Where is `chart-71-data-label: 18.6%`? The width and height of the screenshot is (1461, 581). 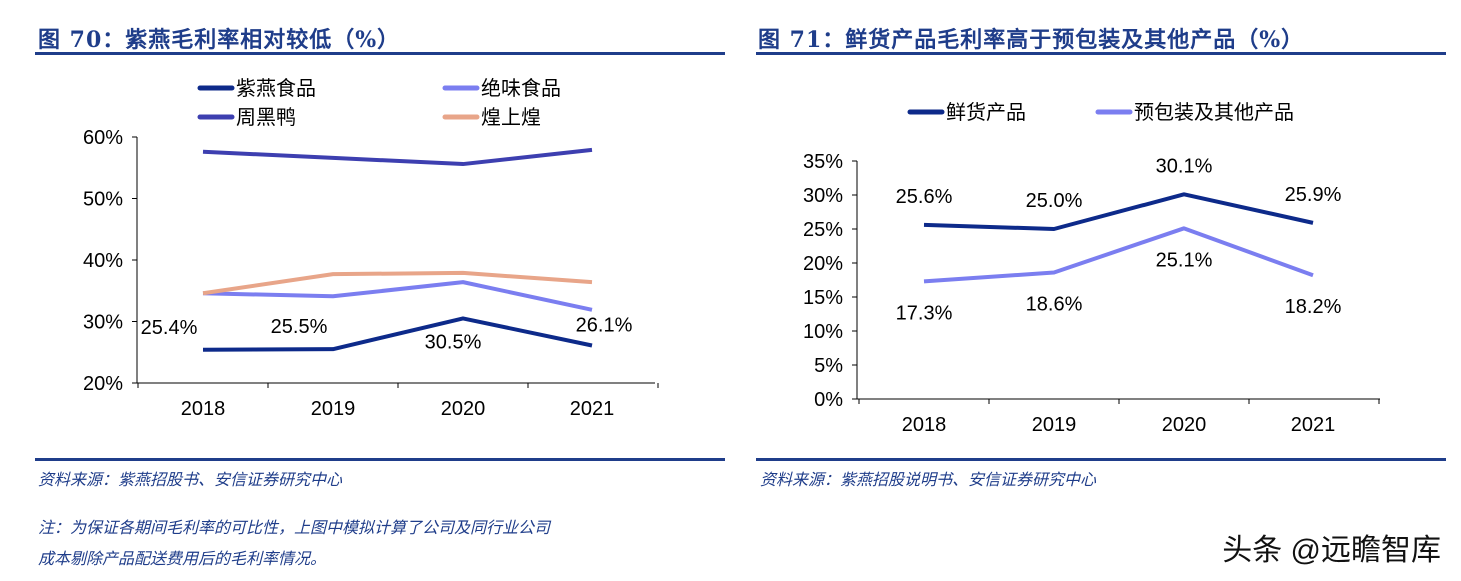 chart-71-data-label: 18.6% is located at coordinates (1054, 305).